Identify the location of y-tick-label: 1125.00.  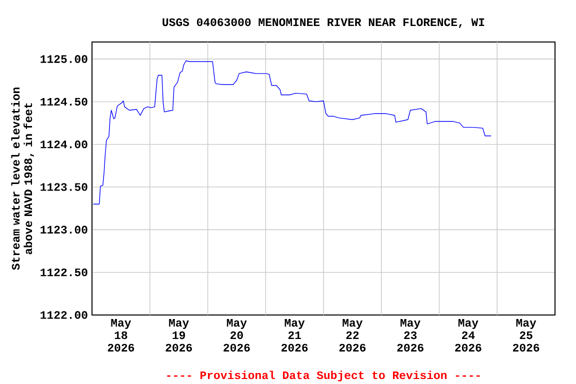
(64, 59).